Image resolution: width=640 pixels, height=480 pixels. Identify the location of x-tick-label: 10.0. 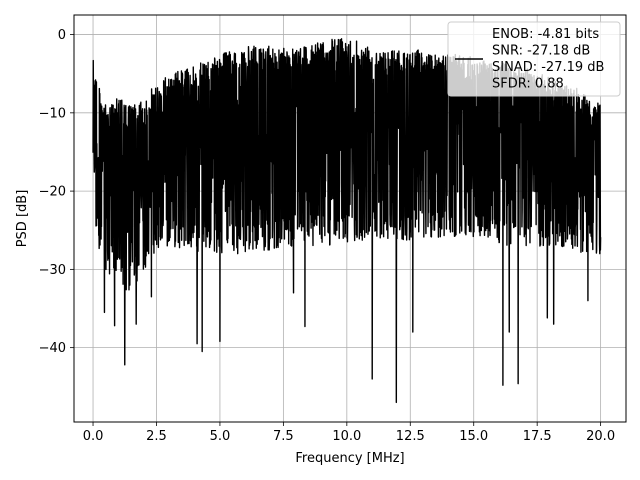
(346, 436).